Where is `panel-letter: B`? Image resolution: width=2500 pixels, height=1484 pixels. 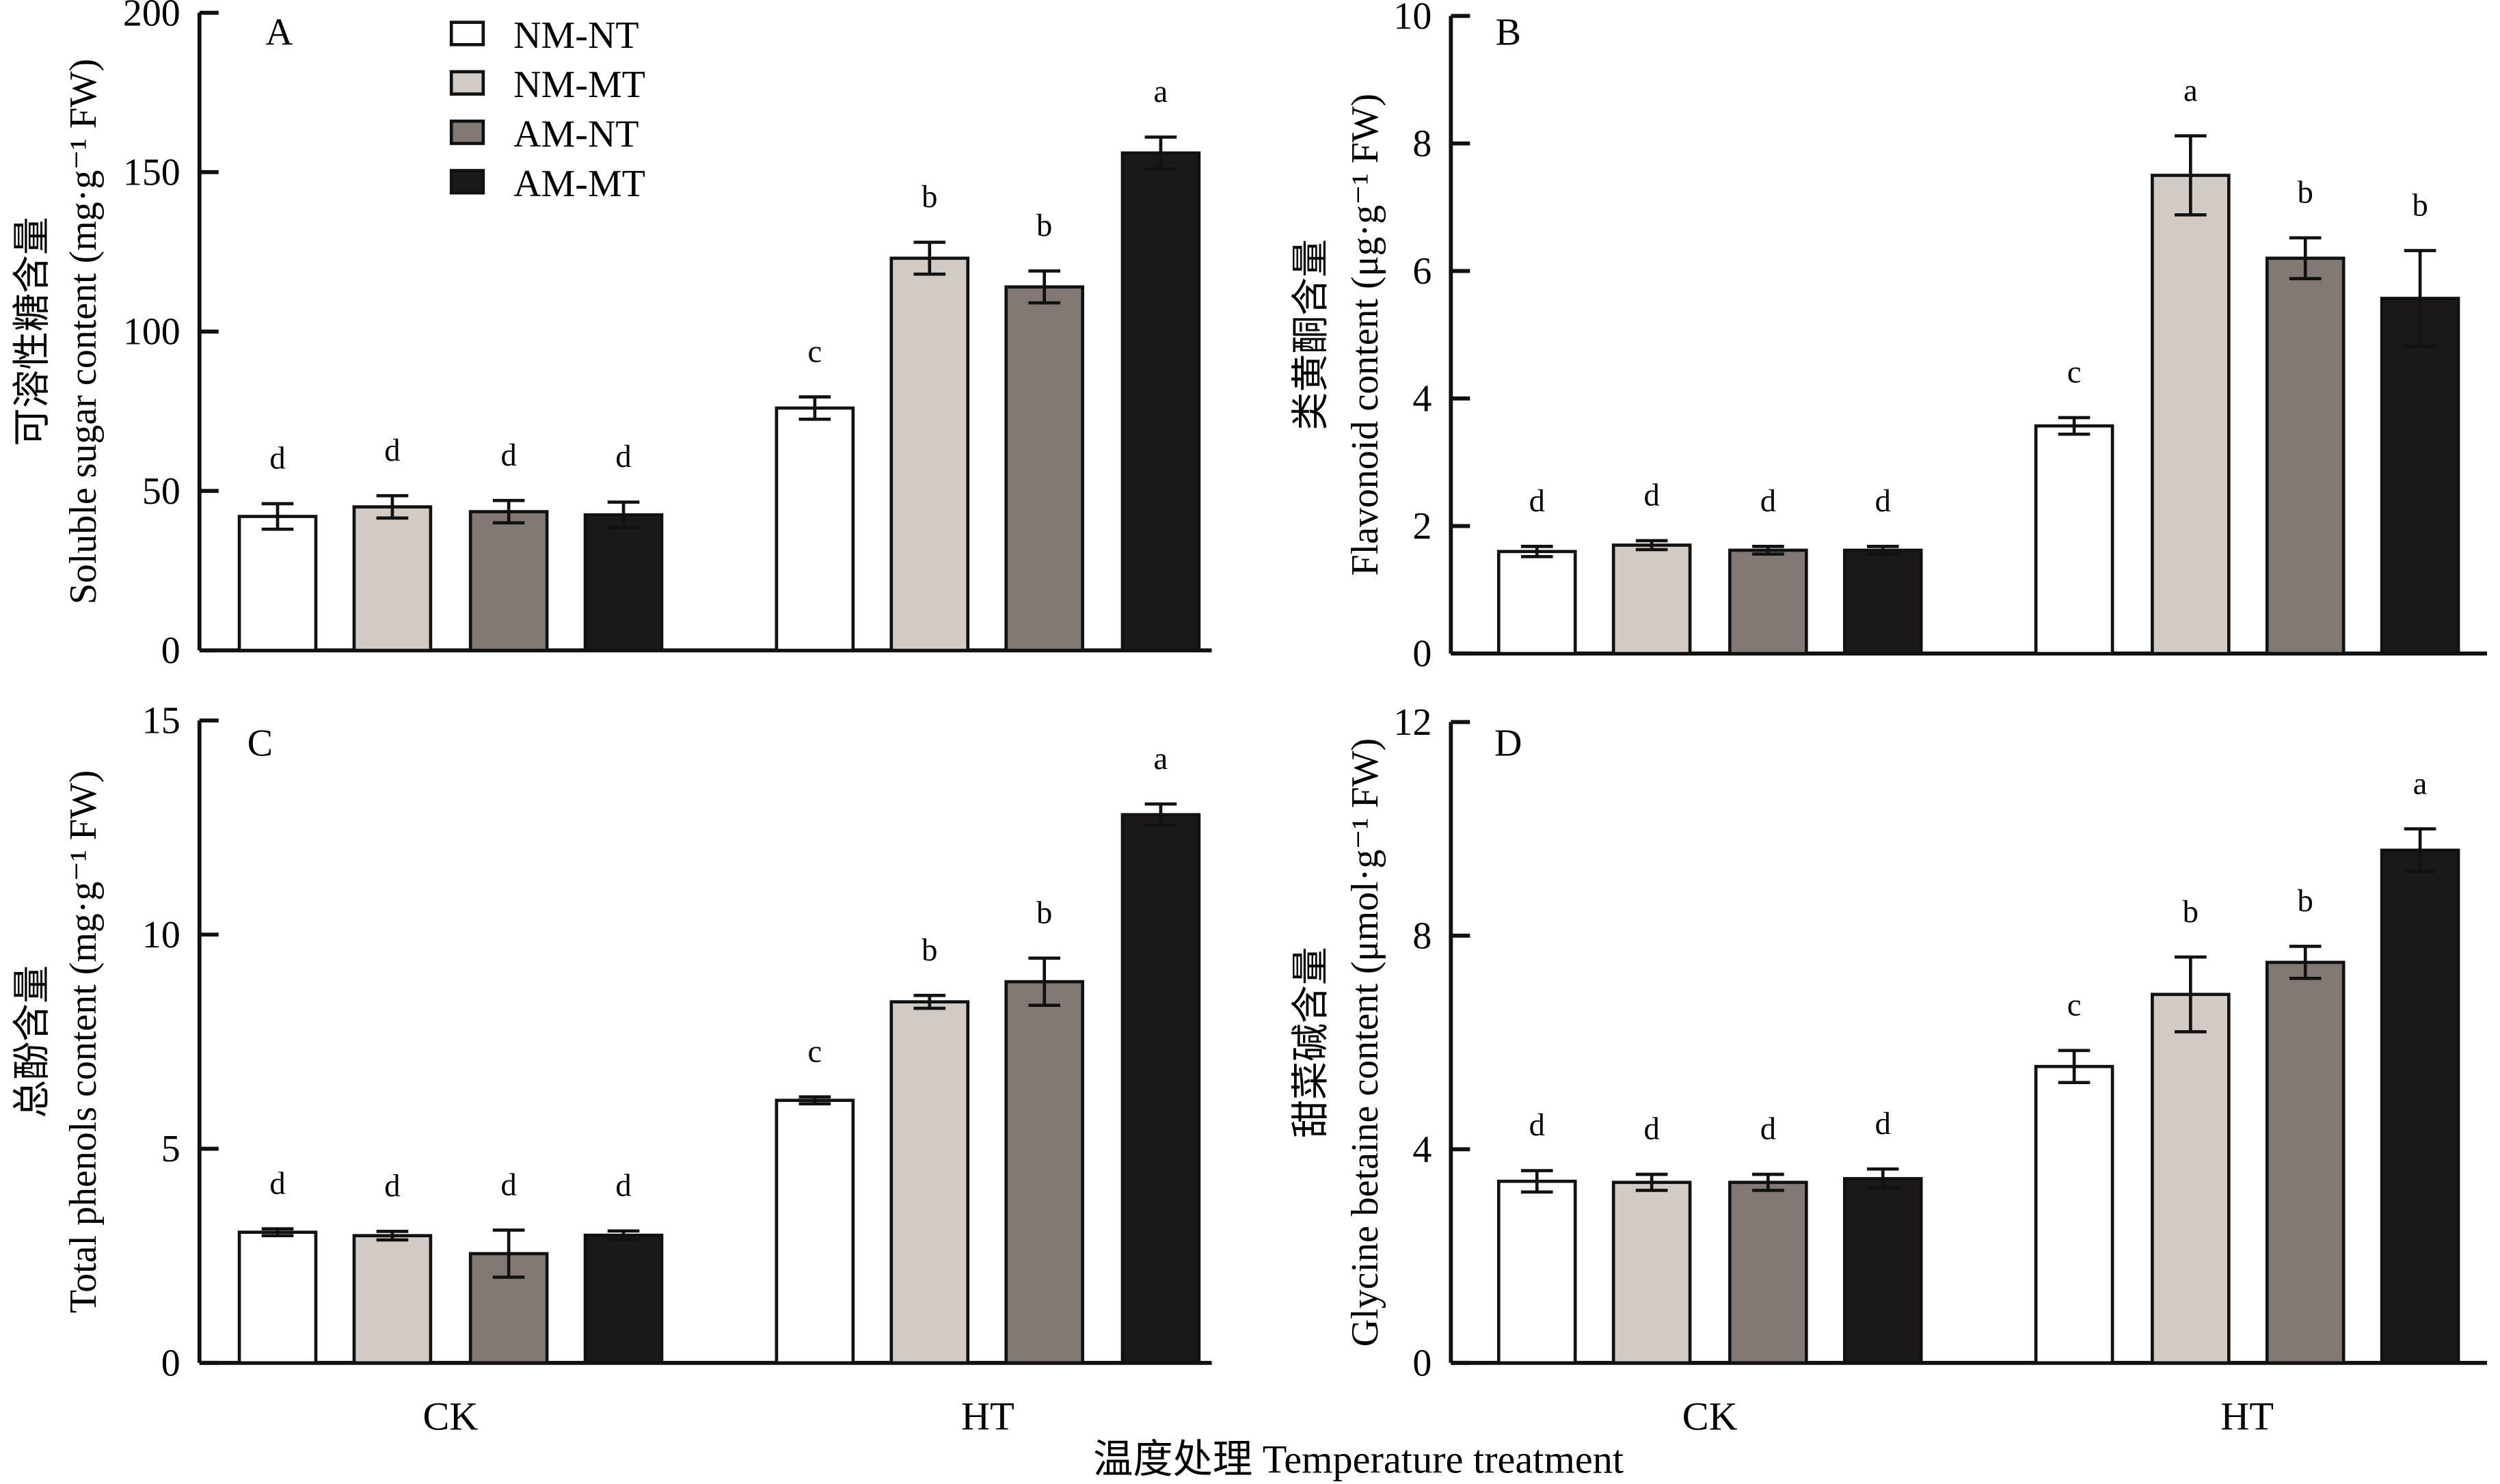 panel-letter: B is located at coordinates (1508, 32).